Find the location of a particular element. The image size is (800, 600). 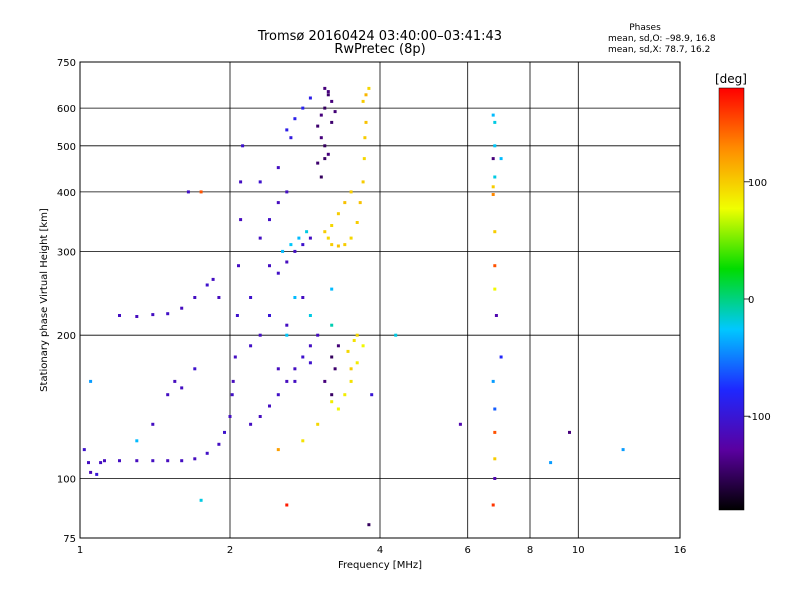

y-tick-label: 300 is located at coordinates (66, 252).